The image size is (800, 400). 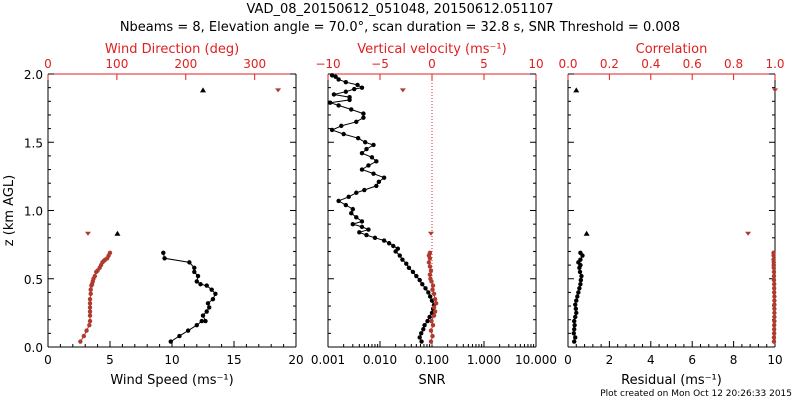 What do you see at coordinates (734, 360) in the screenshot?
I see `bottom-tick-label: 8` at bounding box center [734, 360].